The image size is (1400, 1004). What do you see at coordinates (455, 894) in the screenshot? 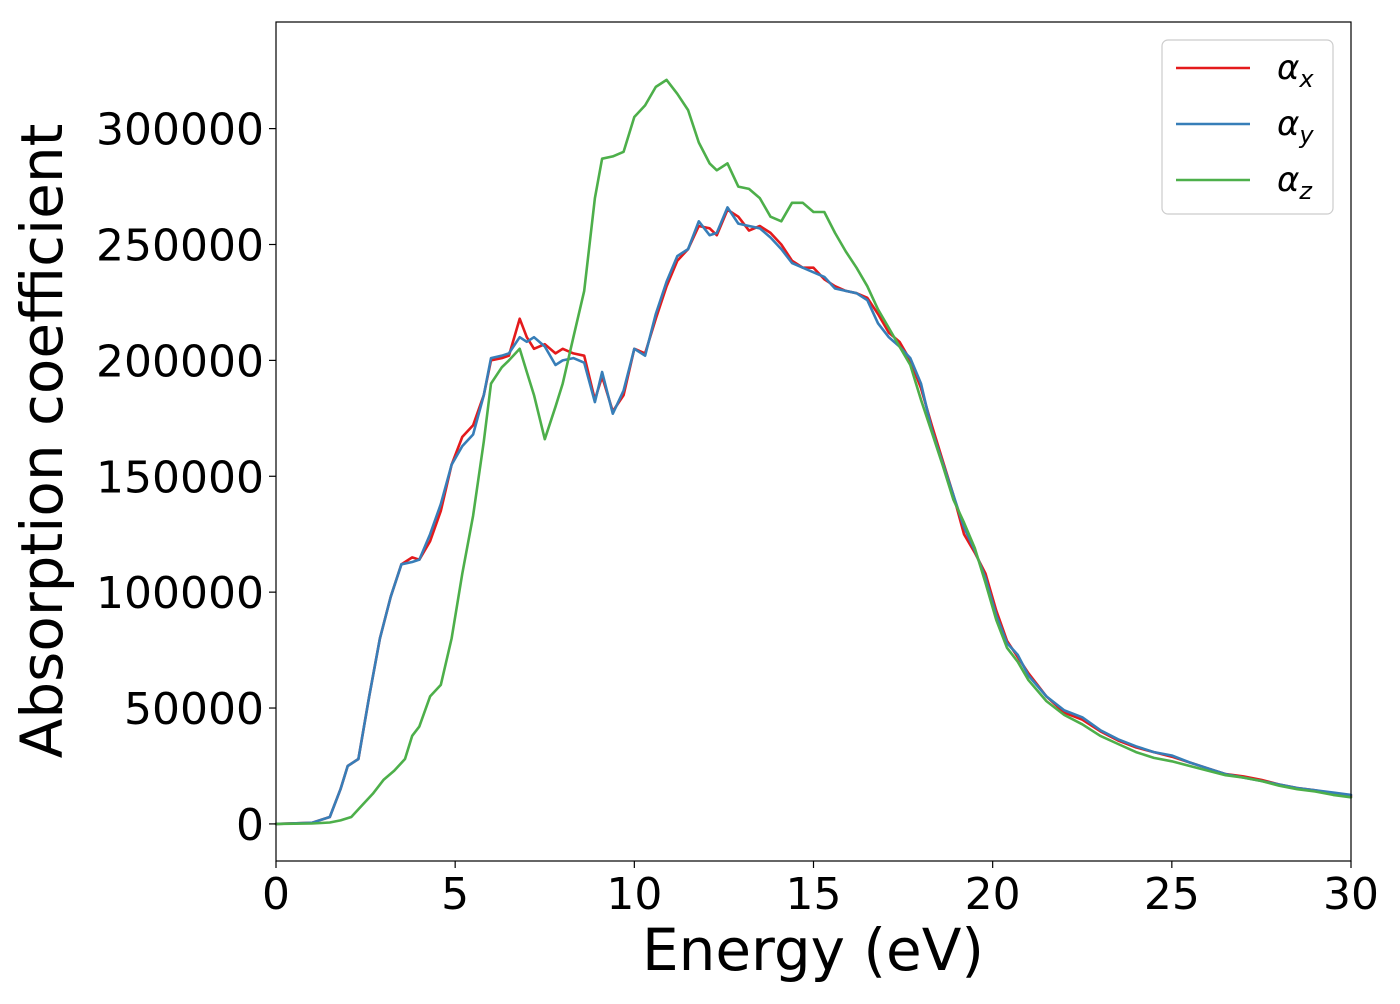
I see `x-tick-label: 5` at bounding box center [455, 894].